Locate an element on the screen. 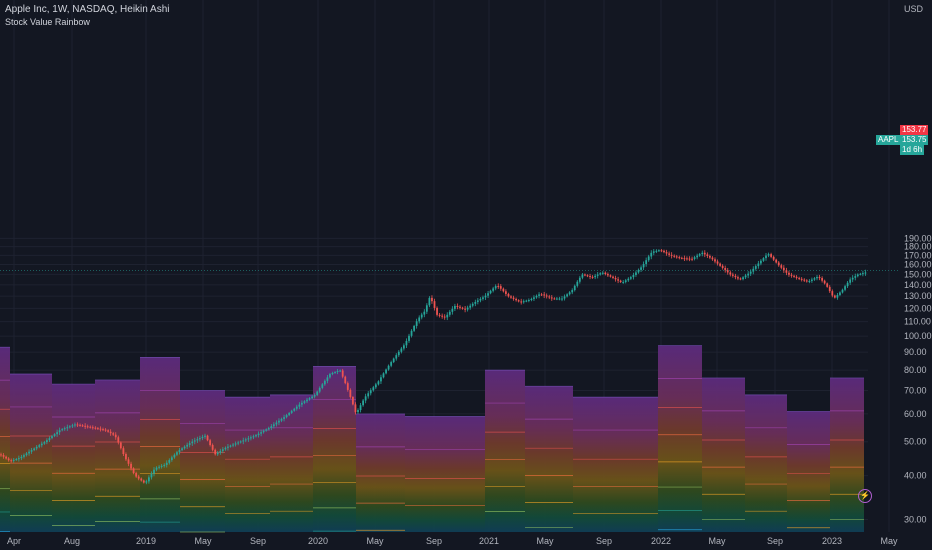  x-tick-label: 2023 is located at coordinates (832, 541).